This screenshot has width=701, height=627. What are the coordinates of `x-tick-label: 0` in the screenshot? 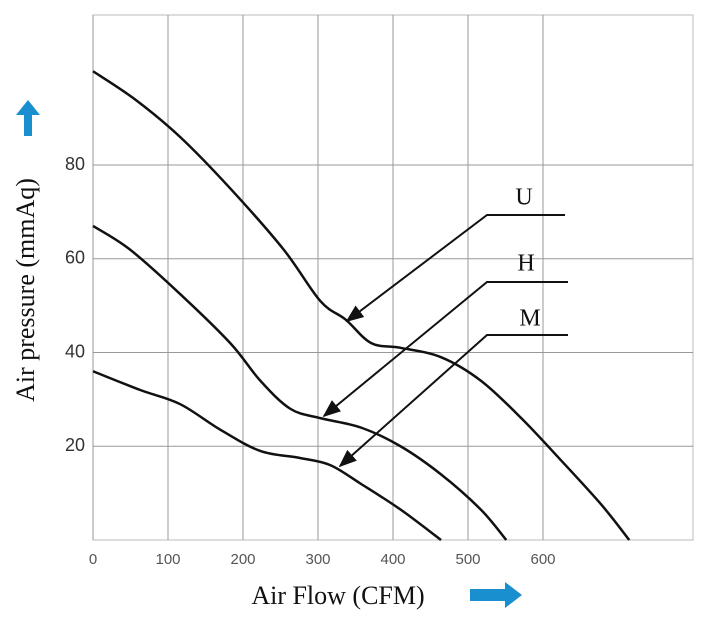 It's located at (93, 559).